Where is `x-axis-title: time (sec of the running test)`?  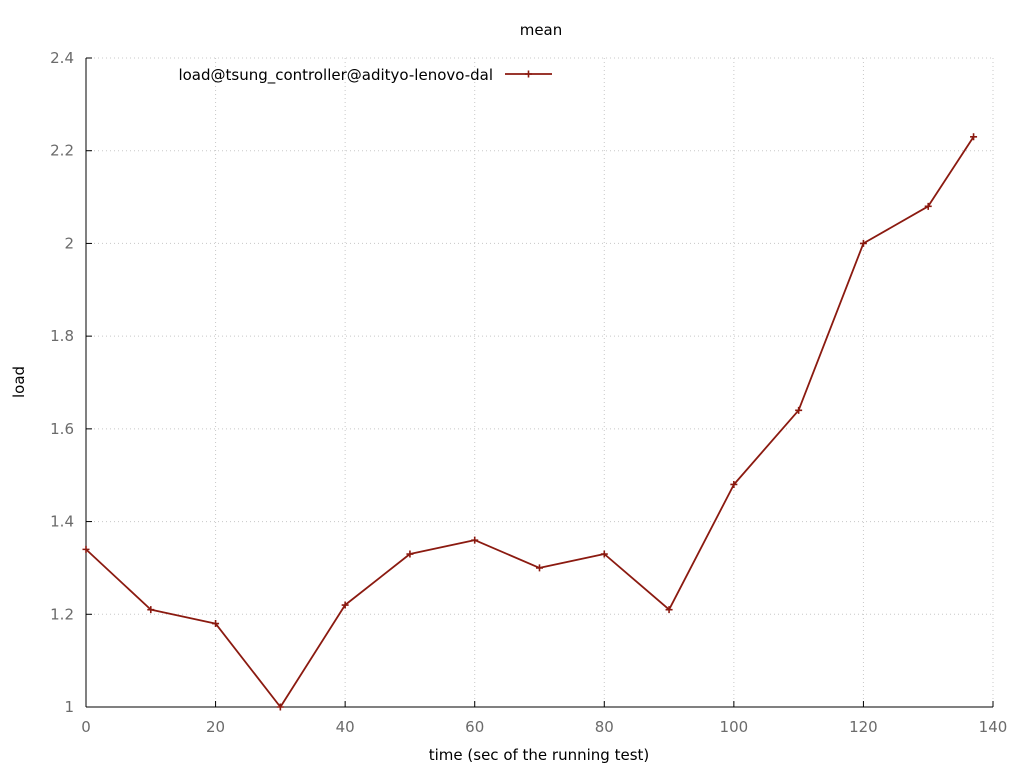 x-axis-title: time (sec of the running test) is located at coordinates (539, 755).